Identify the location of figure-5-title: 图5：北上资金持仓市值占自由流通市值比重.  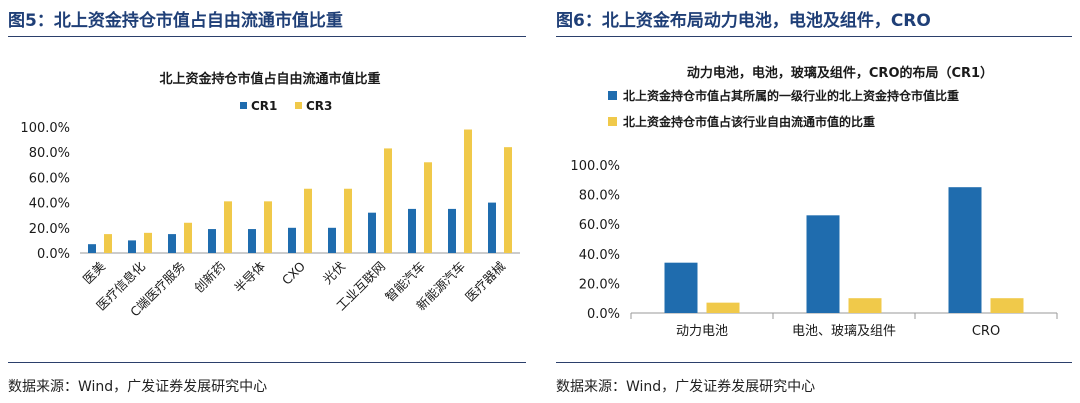
(175, 21).